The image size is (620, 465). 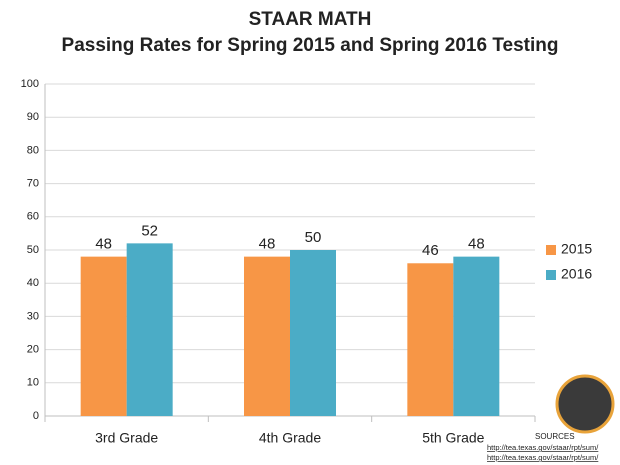 What do you see at coordinates (576, 249) in the screenshot?
I see `legend-label: 2015` at bounding box center [576, 249].